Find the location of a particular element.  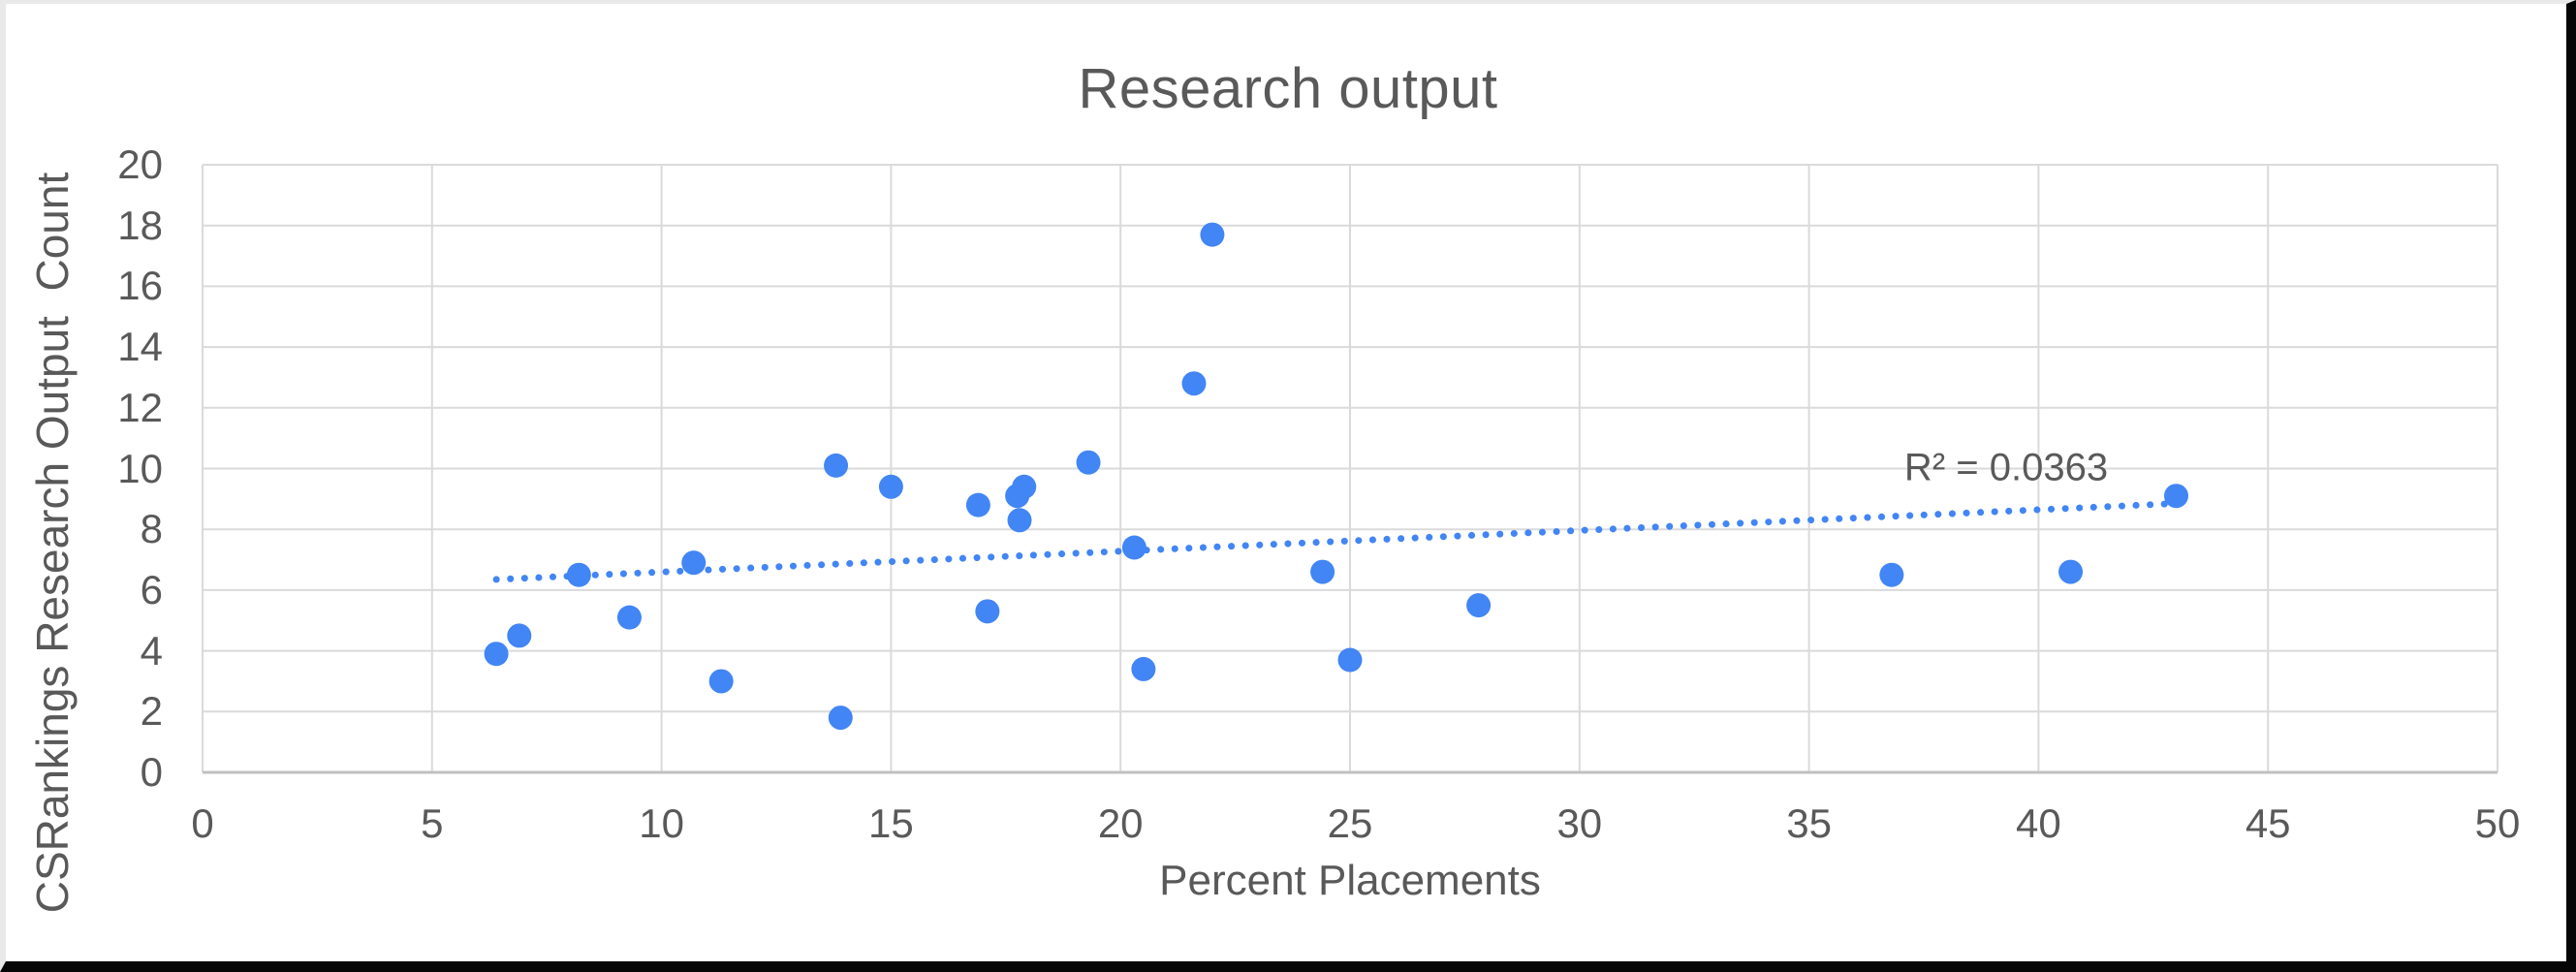

x-tick-label: 15 is located at coordinates (891, 823).